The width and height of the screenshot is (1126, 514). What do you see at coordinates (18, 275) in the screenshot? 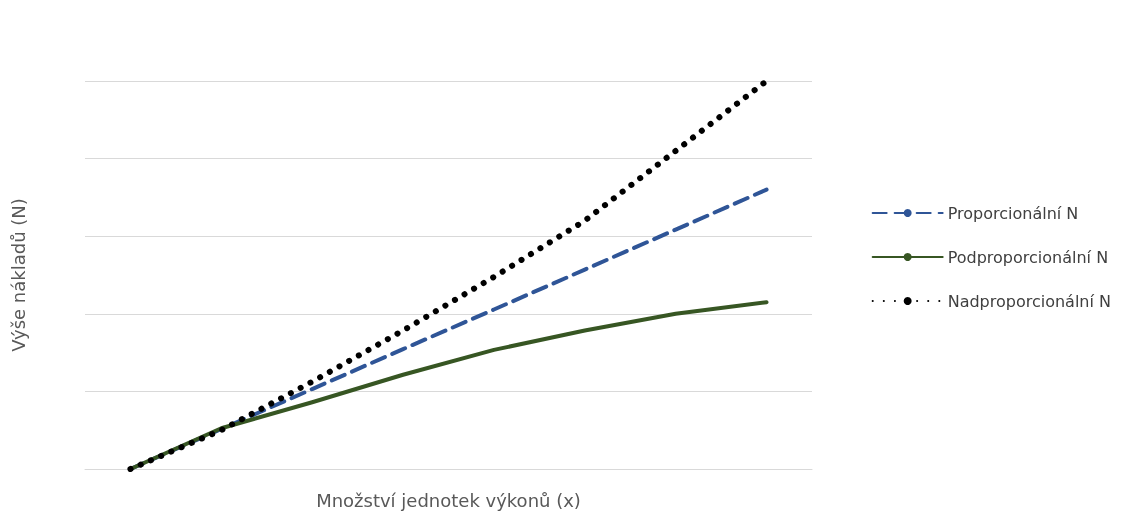
I see `y-axis-title: Výše nákladů (N)` at bounding box center [18, 275].